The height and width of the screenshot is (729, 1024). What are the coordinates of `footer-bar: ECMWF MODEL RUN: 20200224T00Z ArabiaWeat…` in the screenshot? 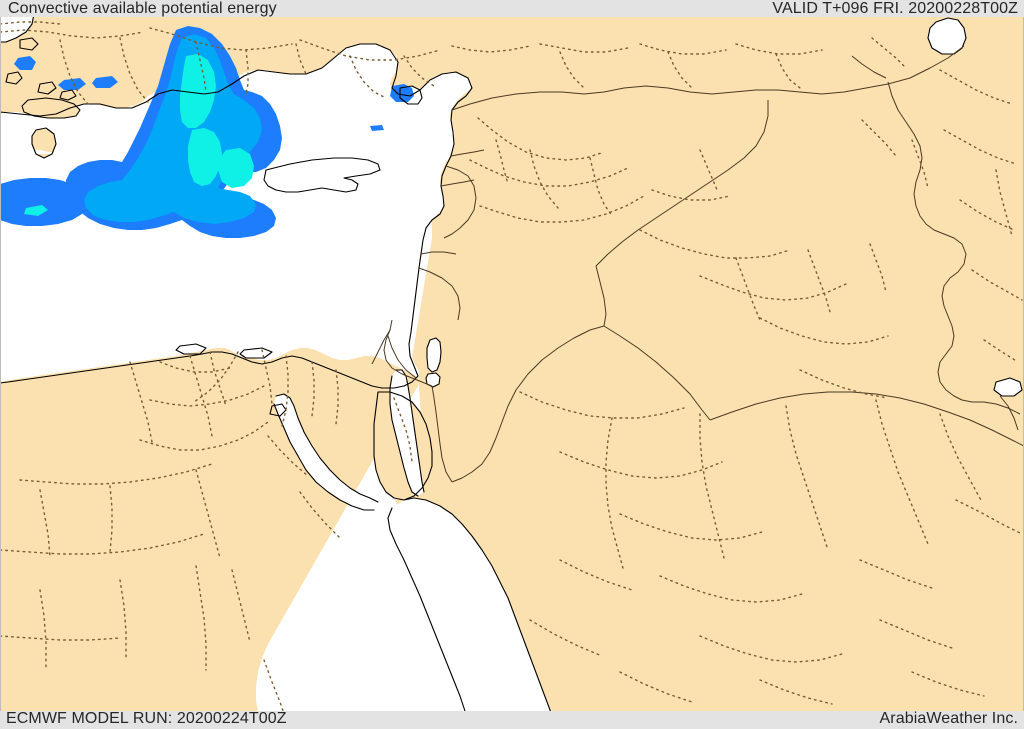 It's located at (512, 720).